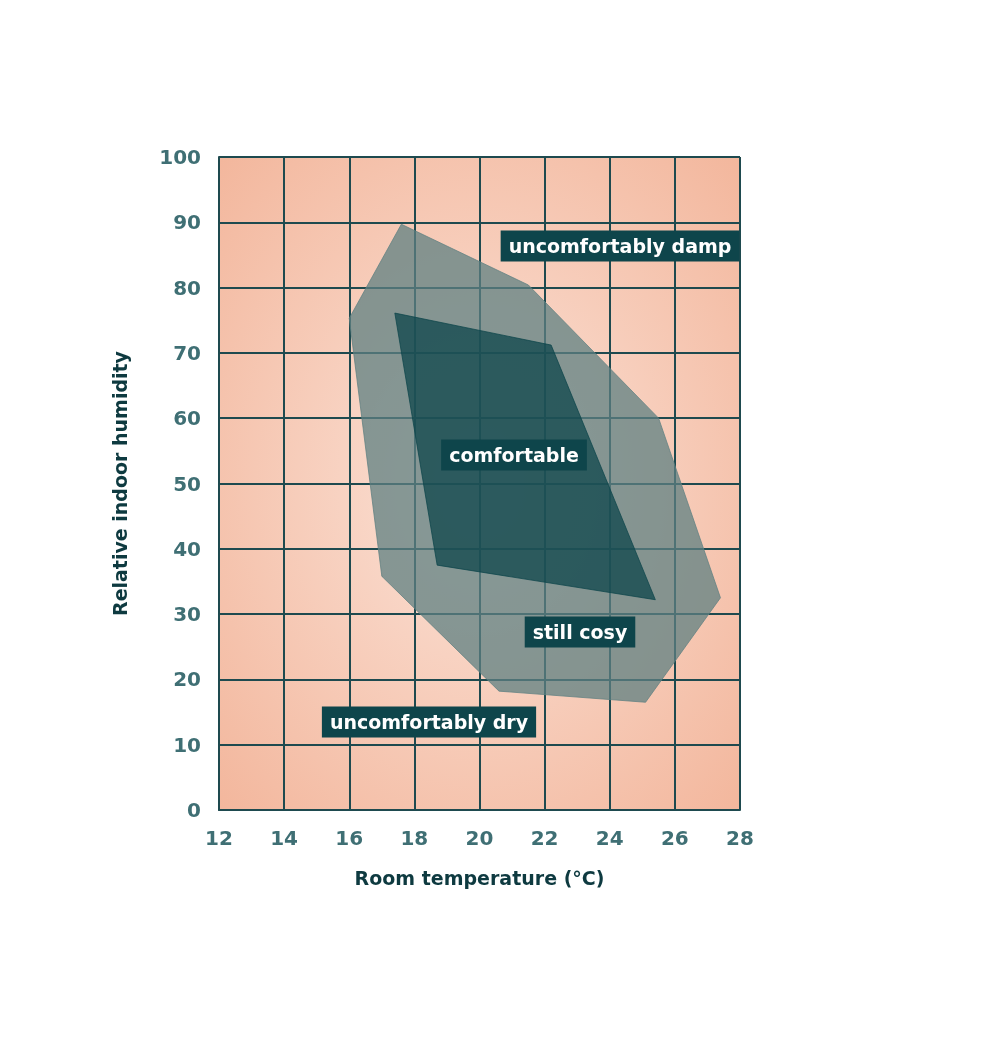 The height and width of the screenshot is (1055, 991). What do you see at coordinates (620, 246) in the screenshot?
I see `annotation: uncomfortably damp` at bounding box center [620, 246].